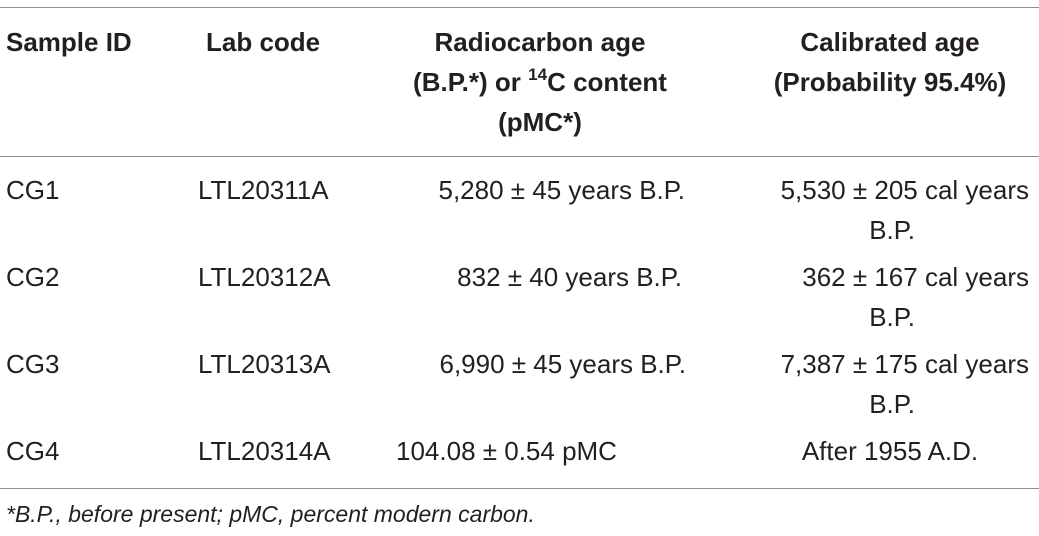  I want to click on cell-calibrated-line1: 5,530 ± 205 cal years, so click(904, 190).